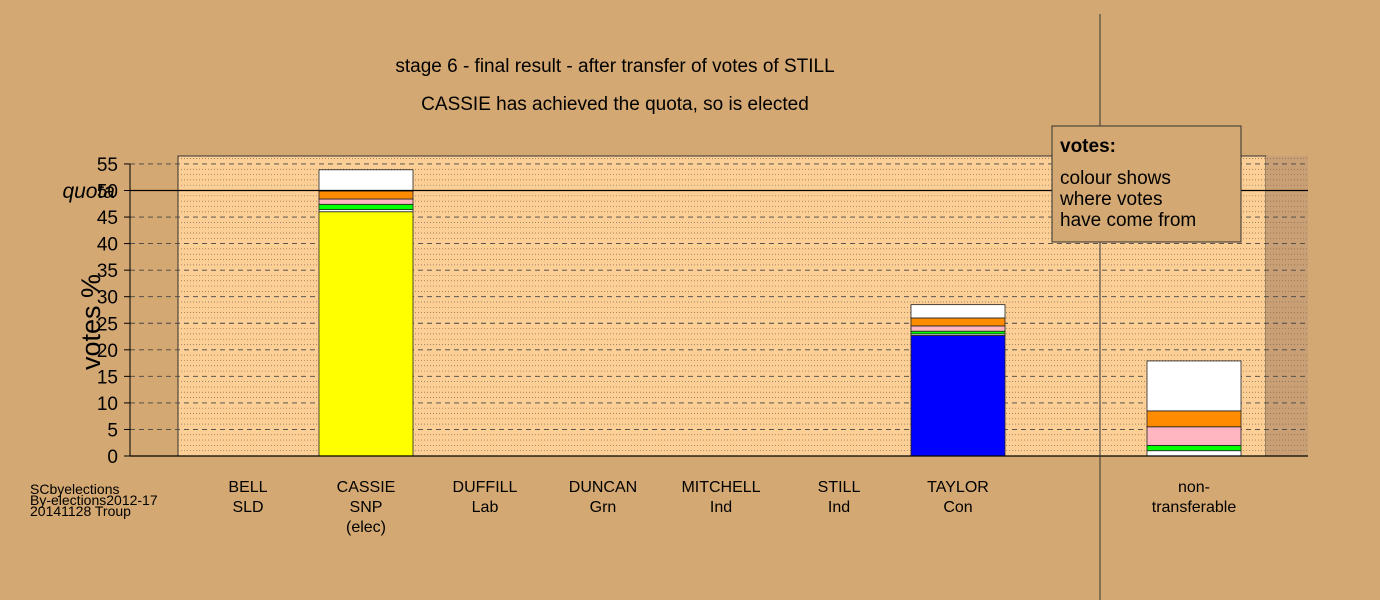 Image resolution: width=1380 pixels, height=600 pixels. What do you see at coordinates (247, 487) in the screenshot?
I see `x-category-label: BELL` at bounding box center [247, 487].